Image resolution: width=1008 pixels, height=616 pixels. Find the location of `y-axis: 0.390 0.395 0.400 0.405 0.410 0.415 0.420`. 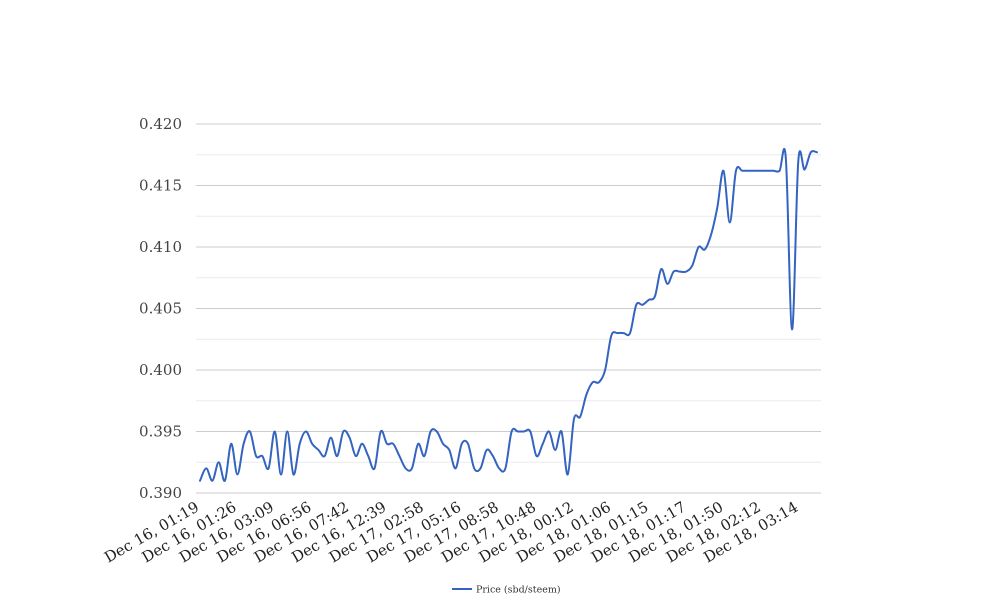

y-axis: 0.390 0.395 0.400 0.405 0.410 0.415 0.420 is located at coordinates (160, 308).